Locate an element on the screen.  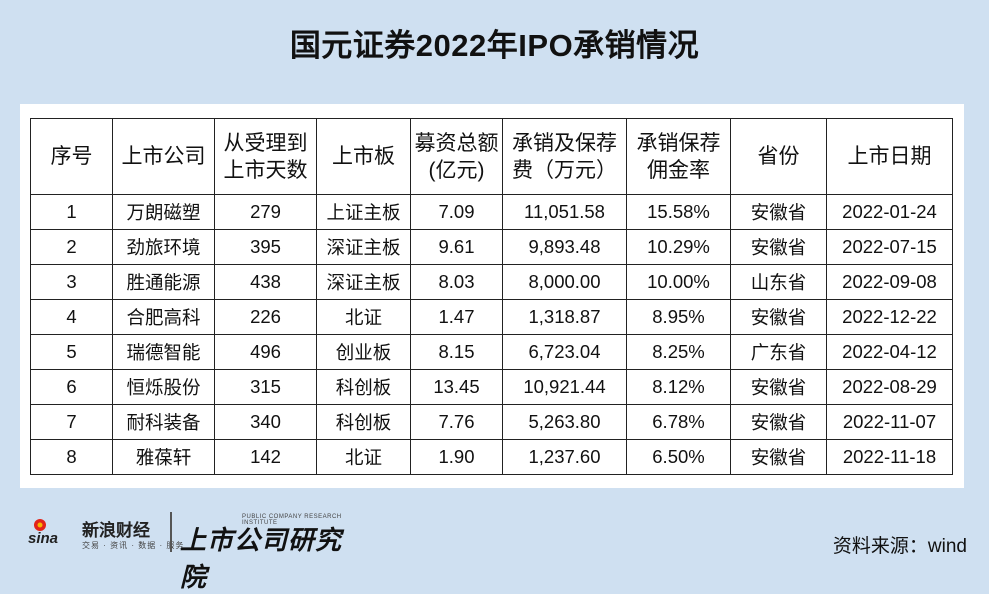
table-cell: 1 is located at coordinates (71, 212).